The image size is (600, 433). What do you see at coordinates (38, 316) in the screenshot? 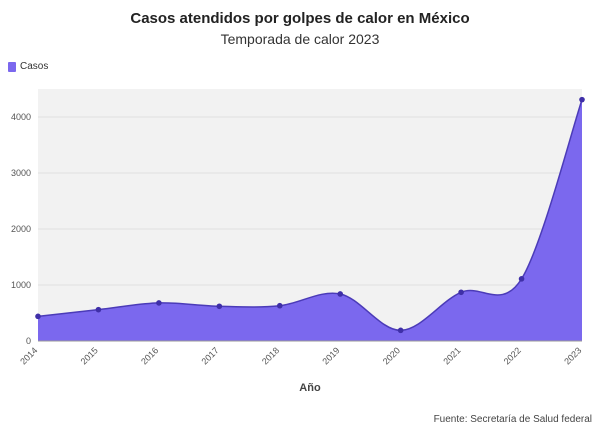
I see `data-point-2014` at bounding box center [38, 316].